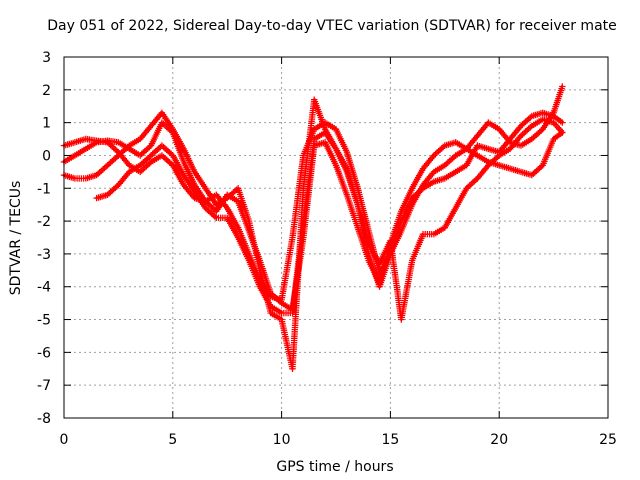 This screenshot has height=480, width=640. I want to click on y-tick-label: 3, so click(46, 58).